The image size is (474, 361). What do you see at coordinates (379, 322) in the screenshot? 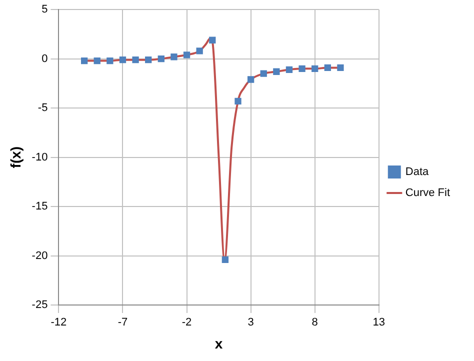
I see `x-tick-label: 13` at bounding box center [379, 322].